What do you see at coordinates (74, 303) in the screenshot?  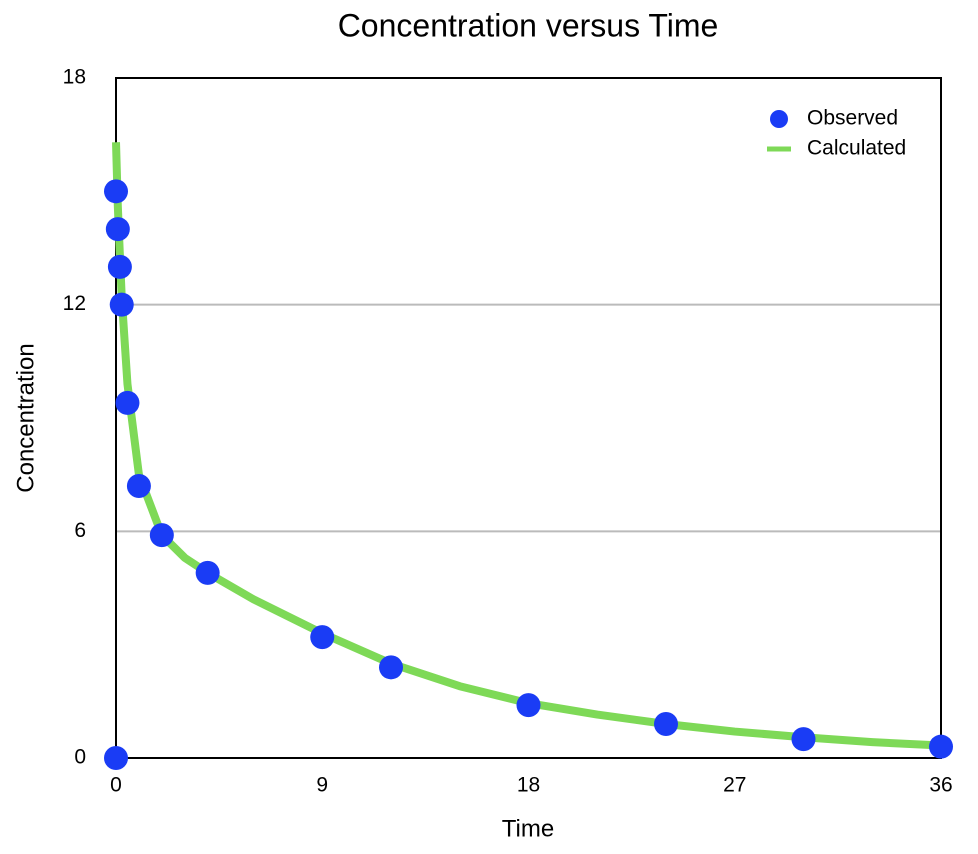 I see `y-tick-label: 12` at bounding box center [74, 303].